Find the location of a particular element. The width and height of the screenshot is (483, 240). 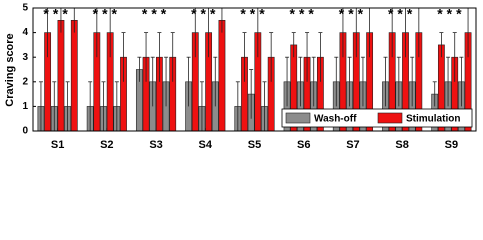

legend-label: Stimulation is located at coordinates (433, 119).